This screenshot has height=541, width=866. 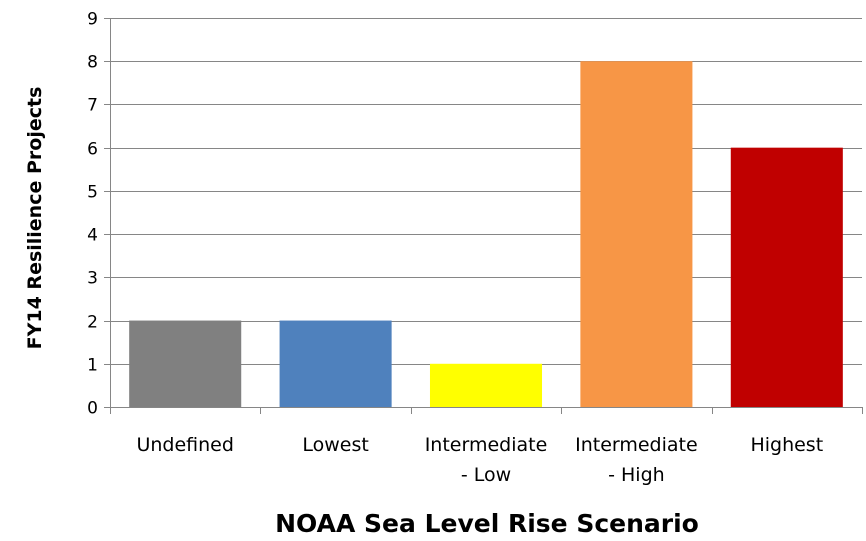 I want to click on x-tick-label: Undefined, so click(x=184, y=445).